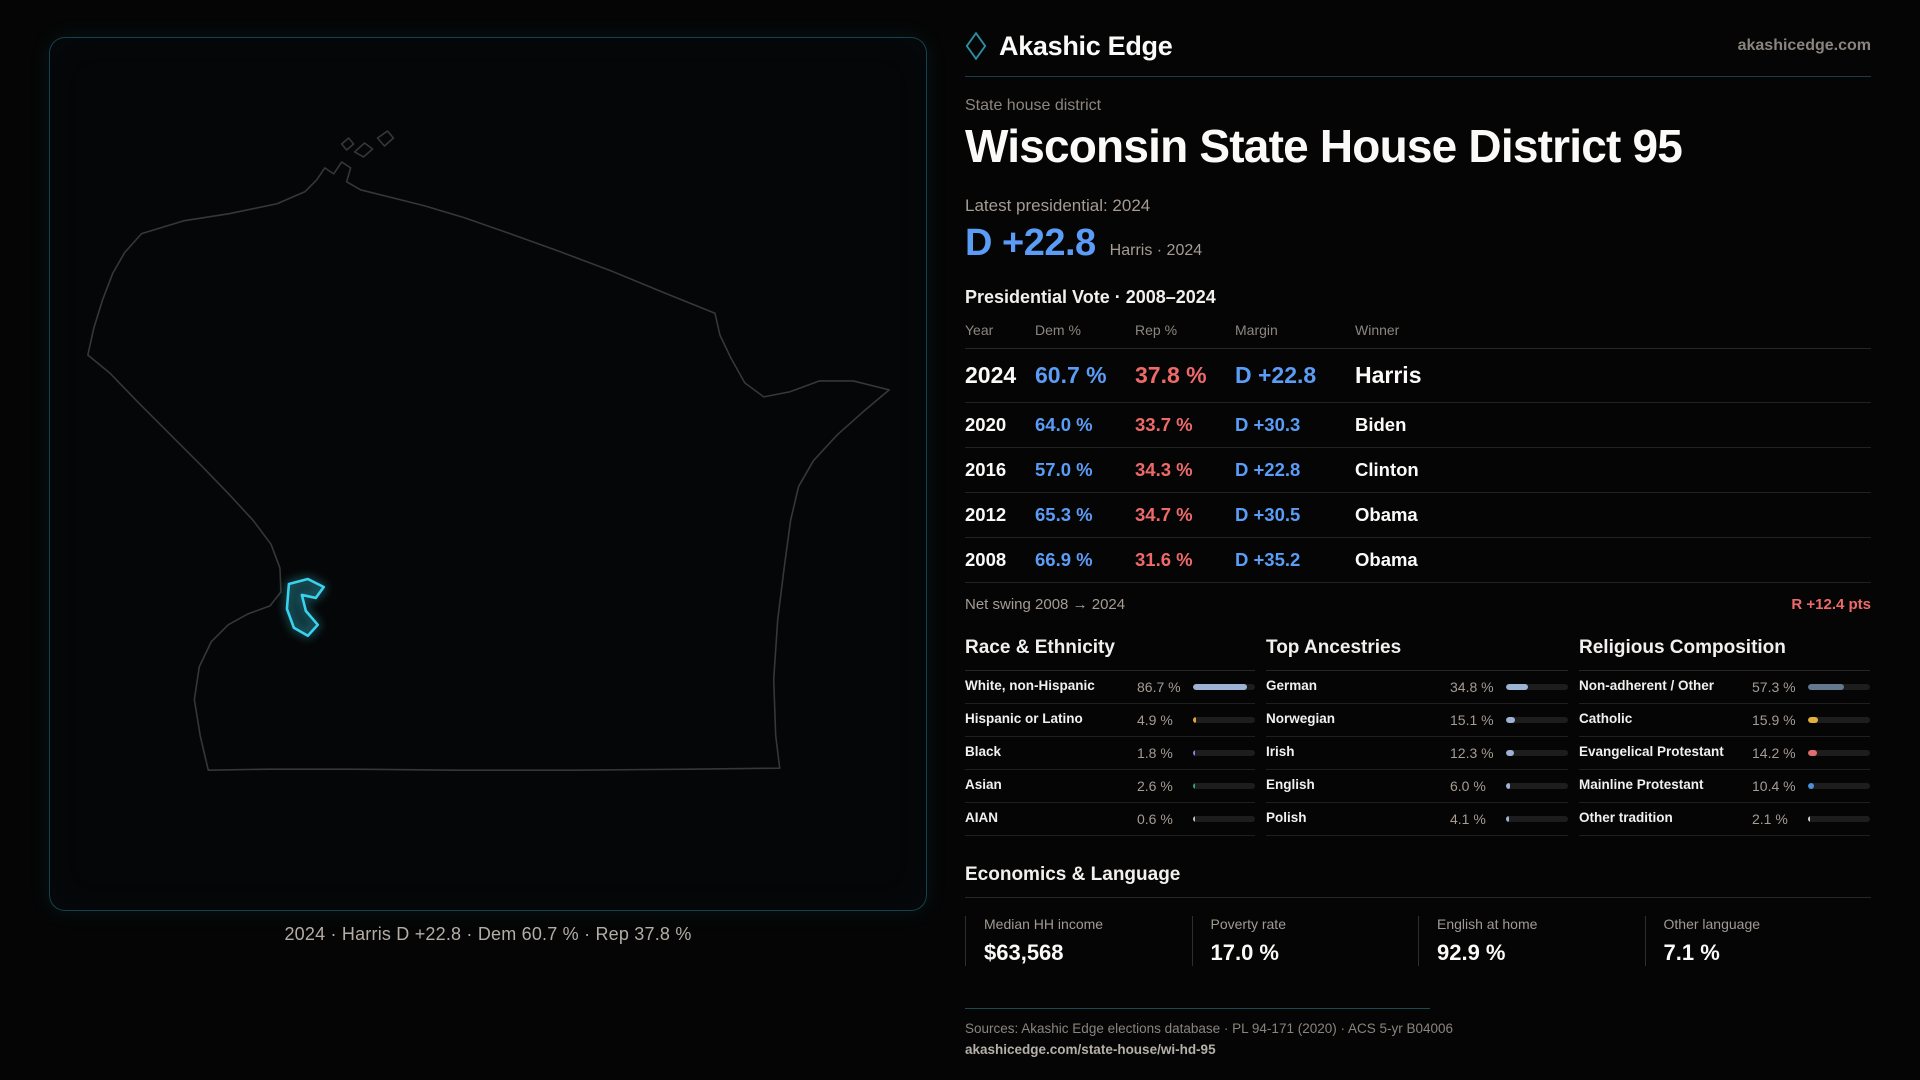 The height and width of the screenshot is (1080, 1920). What do you see at coordinates (1058, 205) in the screenshot?
I see `latest-presidential-label: Latest presidential: 2024` at bounding box center [1058, 205].